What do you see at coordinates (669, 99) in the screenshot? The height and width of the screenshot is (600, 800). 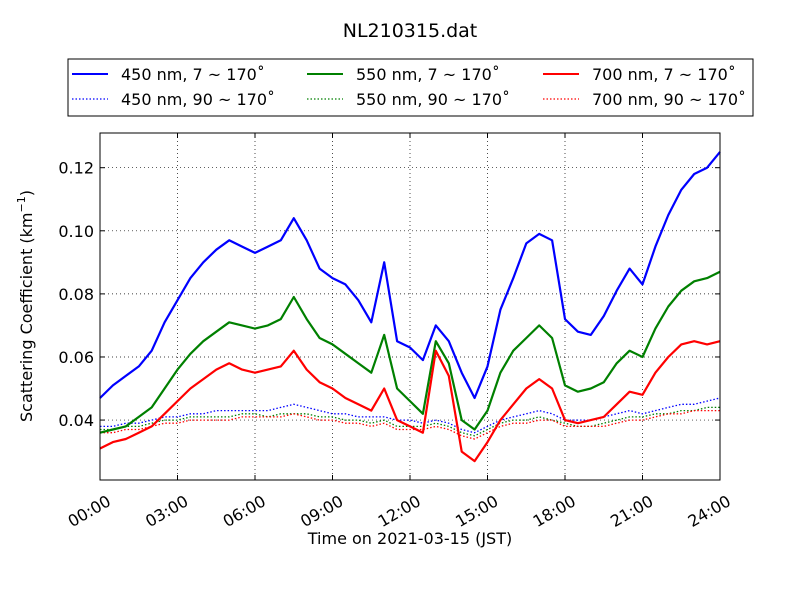 I see `legend-label: 700 nm, 90 ~ 170˚` at bounding box center [669, 99].